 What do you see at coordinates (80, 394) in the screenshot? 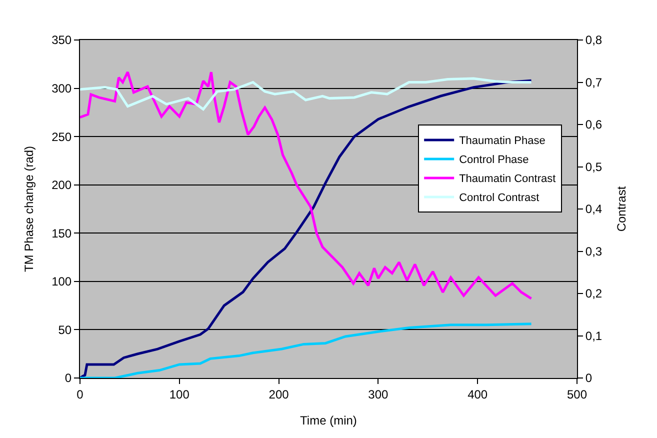
I see `x-tick-label: 0` at bounding box center [80, 394].